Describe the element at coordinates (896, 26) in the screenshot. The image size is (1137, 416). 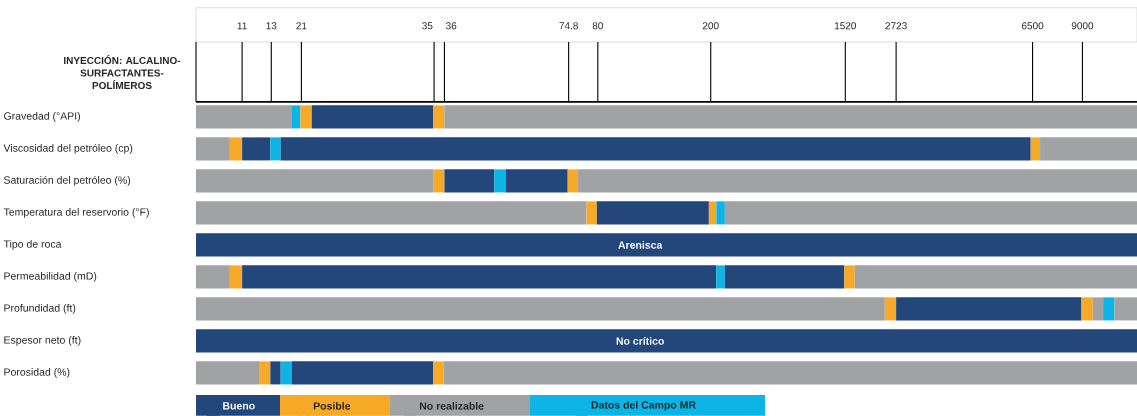
I see `text: 2723` at that location.